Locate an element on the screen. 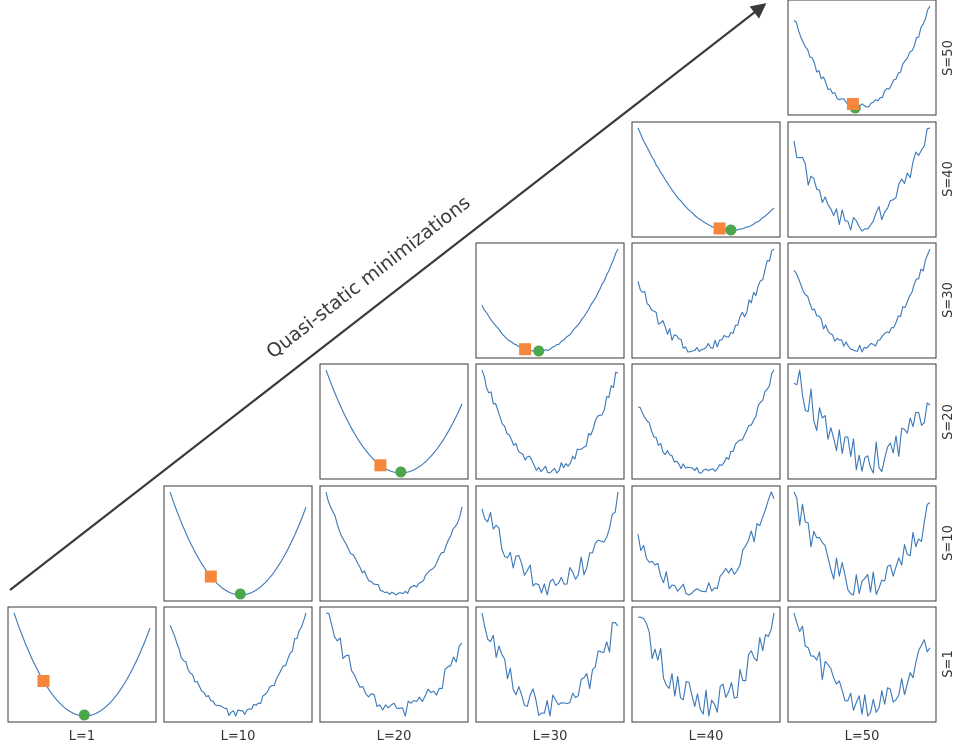 Image resolution: width=958 pixels, height=749 pixels. panel-L=10-S=10 is located at coordinates (238, 543).